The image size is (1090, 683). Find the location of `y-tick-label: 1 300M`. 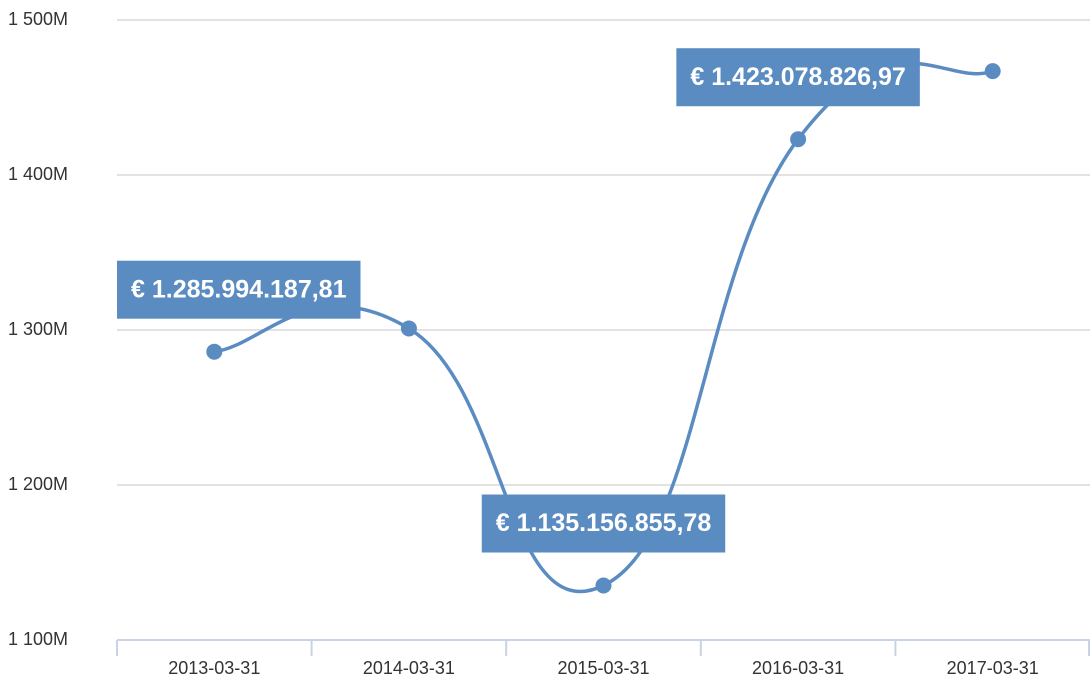

y-tick-label: 1 300M is located at coordinates (38, 329).